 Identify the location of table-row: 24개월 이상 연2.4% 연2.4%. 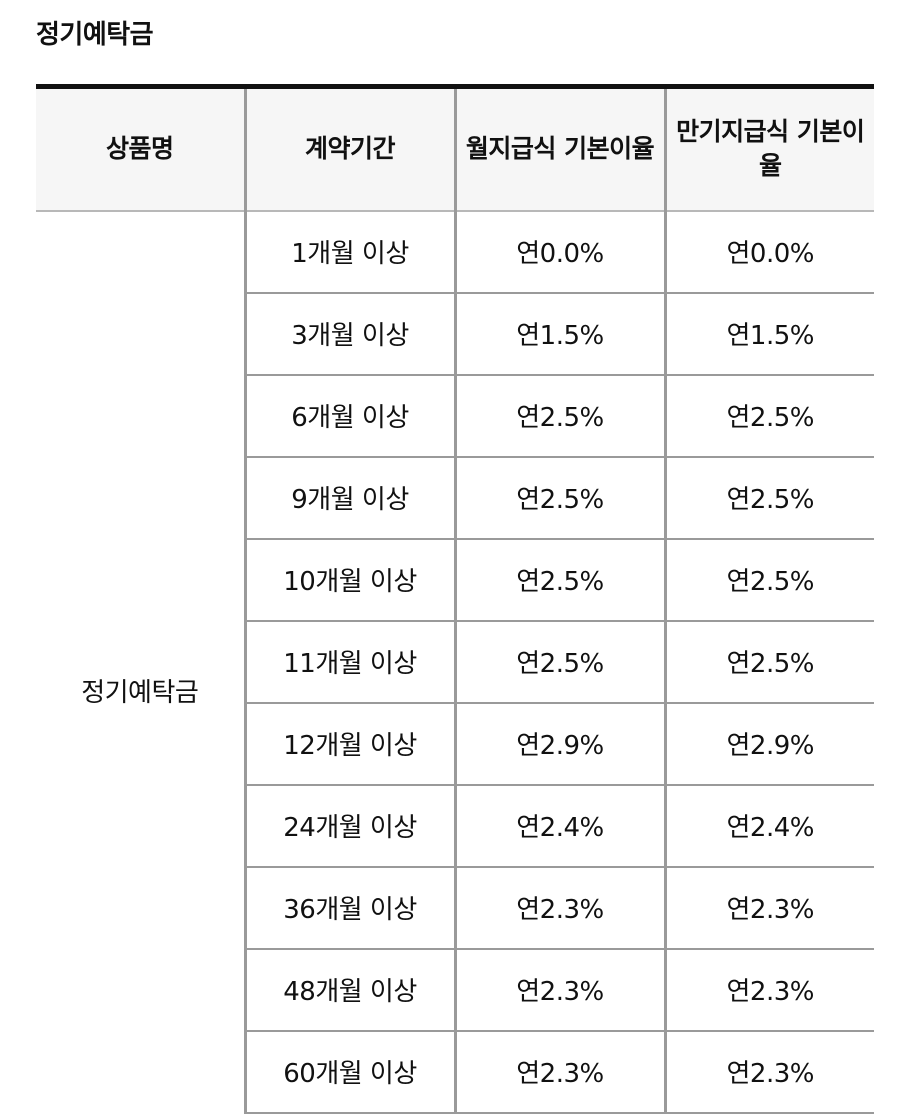
(455, 826).